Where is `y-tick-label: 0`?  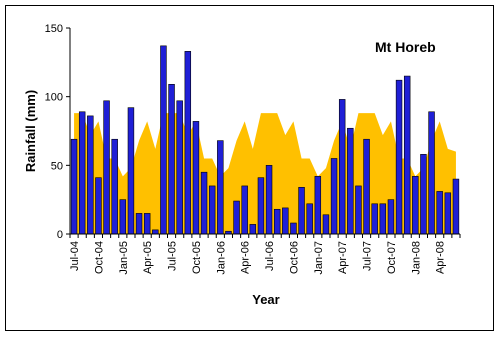
y-tick-label: 0 is located at coordinates (60, 235).